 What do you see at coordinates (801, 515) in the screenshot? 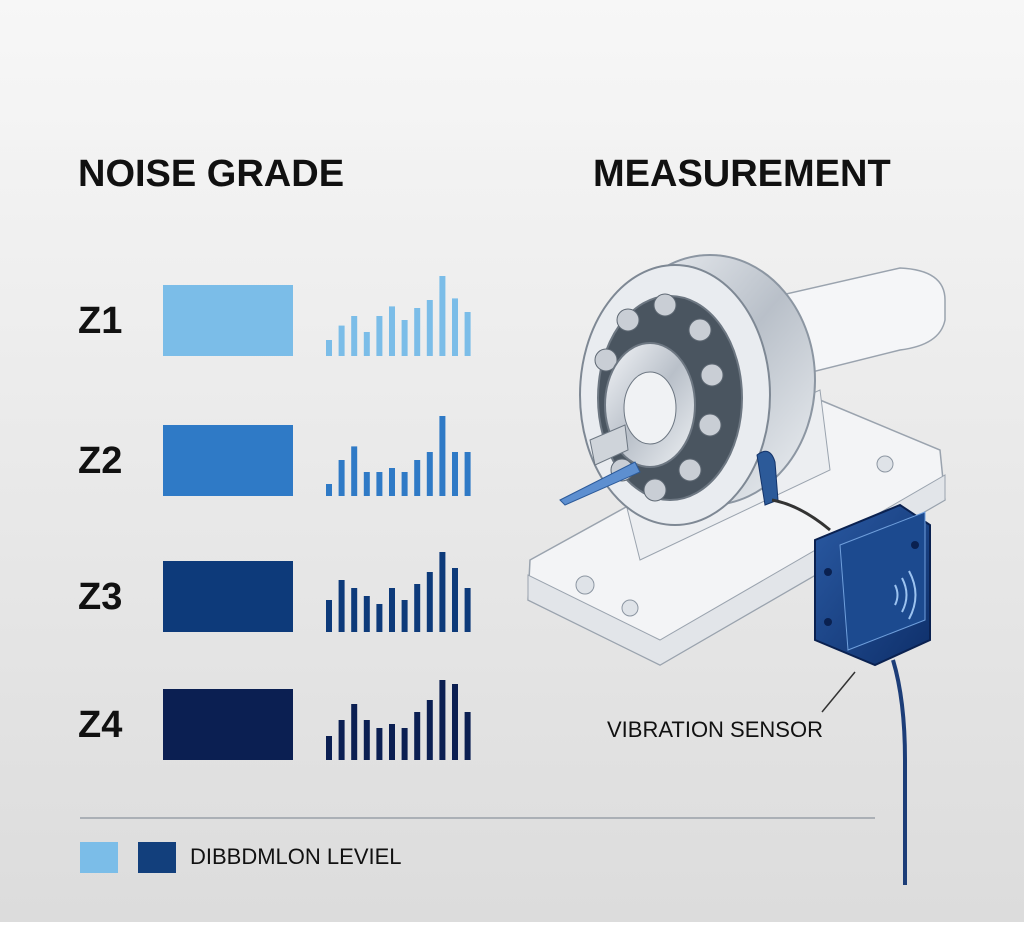
I see `cable` at bounding box center [801, 515].